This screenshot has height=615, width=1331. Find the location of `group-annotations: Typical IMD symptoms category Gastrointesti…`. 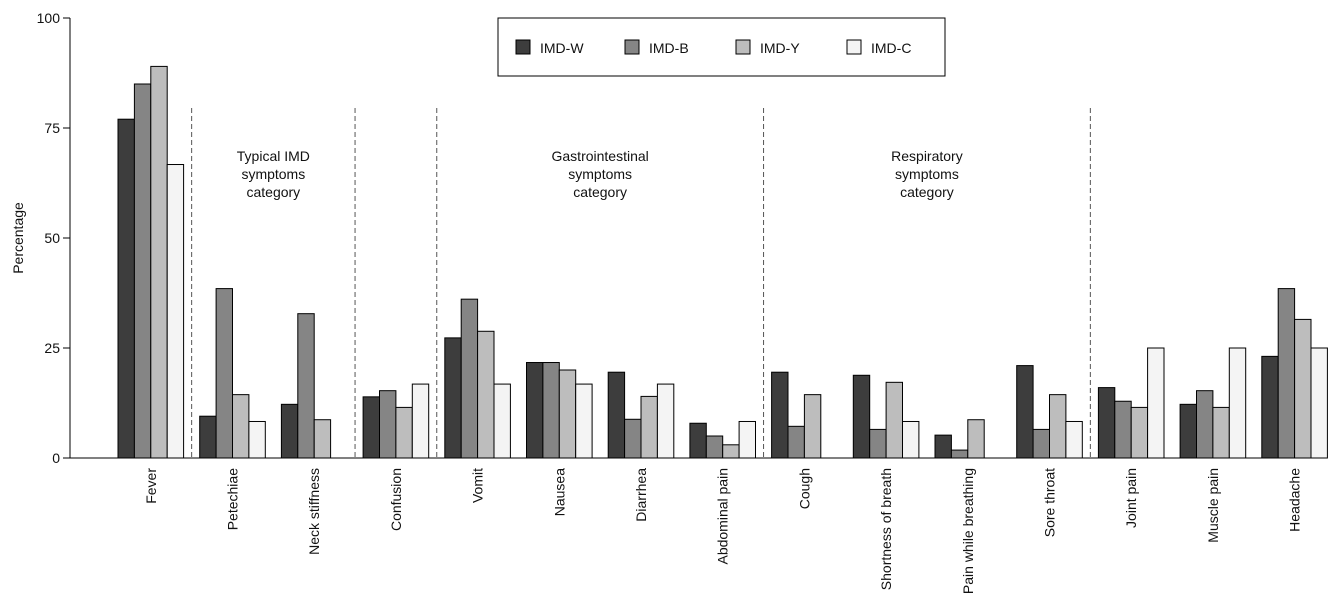

group-annotations: Typical IMD symptoms category Gastrointesti… is located at coordinates (600, 174).